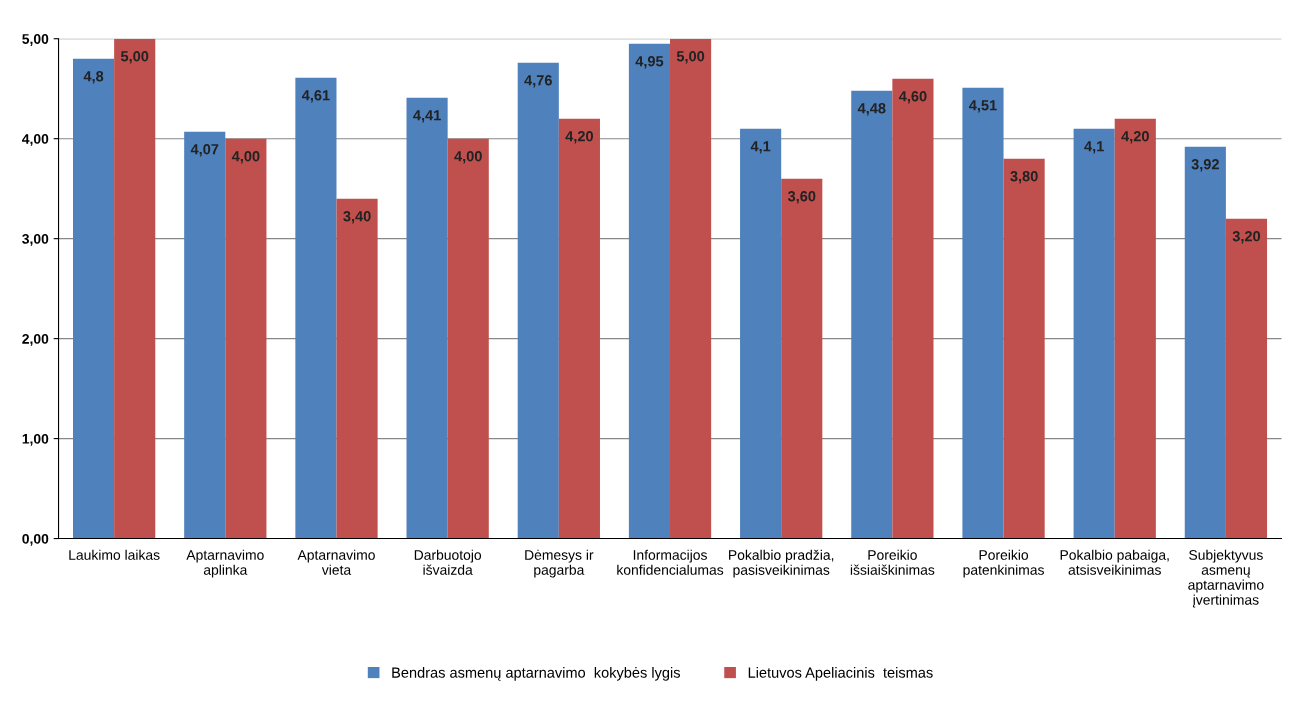 This screenshot has height=704, width=1301. Describe the element at coordinates (1226, 578) in the screenshot. I see `x-tick-label: Subjektyvus asmenų aptarnavimo įvertinimas` at that location.